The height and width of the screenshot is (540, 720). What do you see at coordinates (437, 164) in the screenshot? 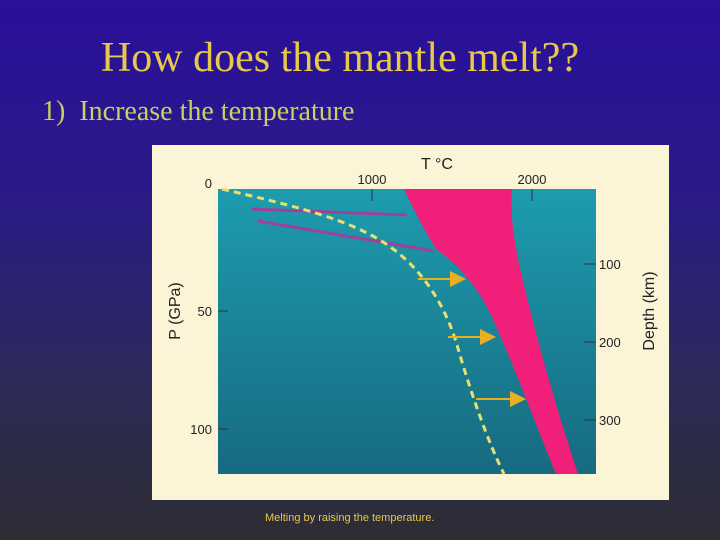
I see `top-axis-label: T °C` at bounding box center [437, 164].